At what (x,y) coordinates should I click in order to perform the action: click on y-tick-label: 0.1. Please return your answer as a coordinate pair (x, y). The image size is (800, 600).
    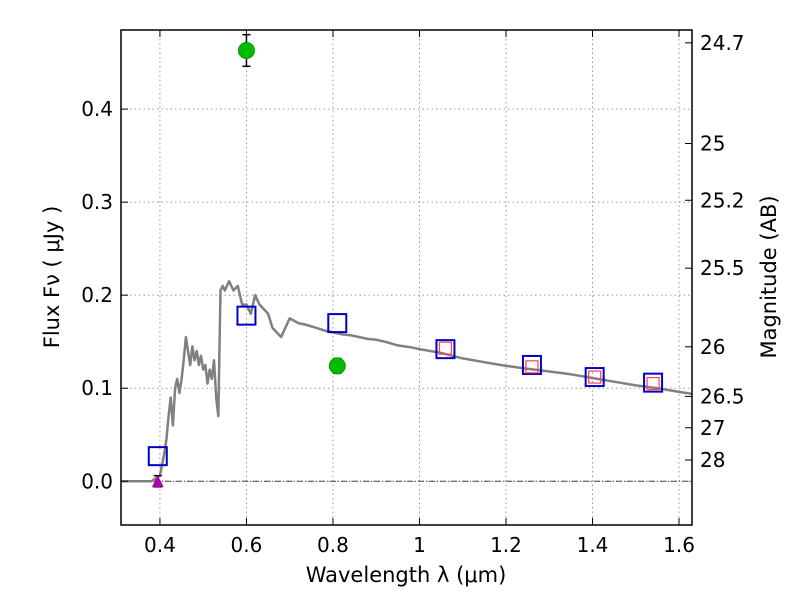
    Looking at the image, I should click on (97, 388).